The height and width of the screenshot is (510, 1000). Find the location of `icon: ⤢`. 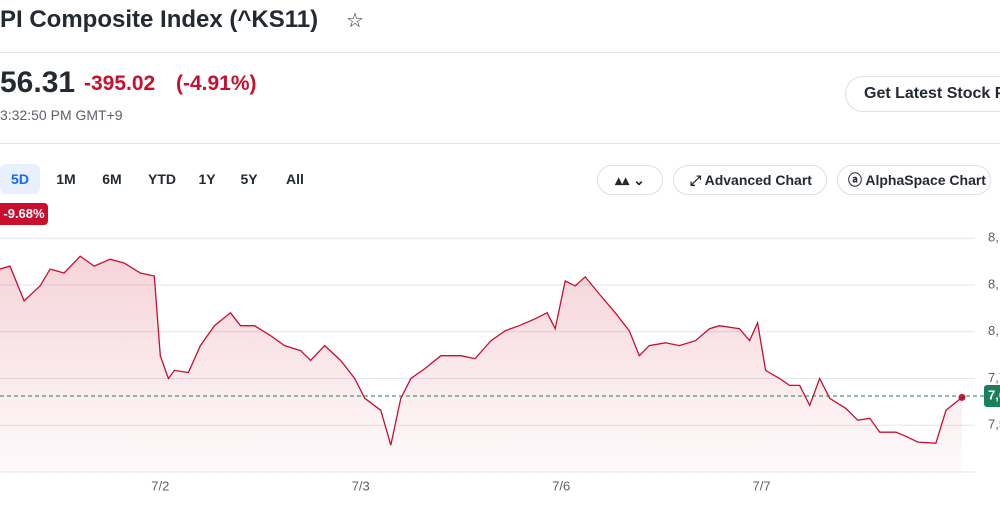

icon: ⤢ is located at coordinates (697, 180).